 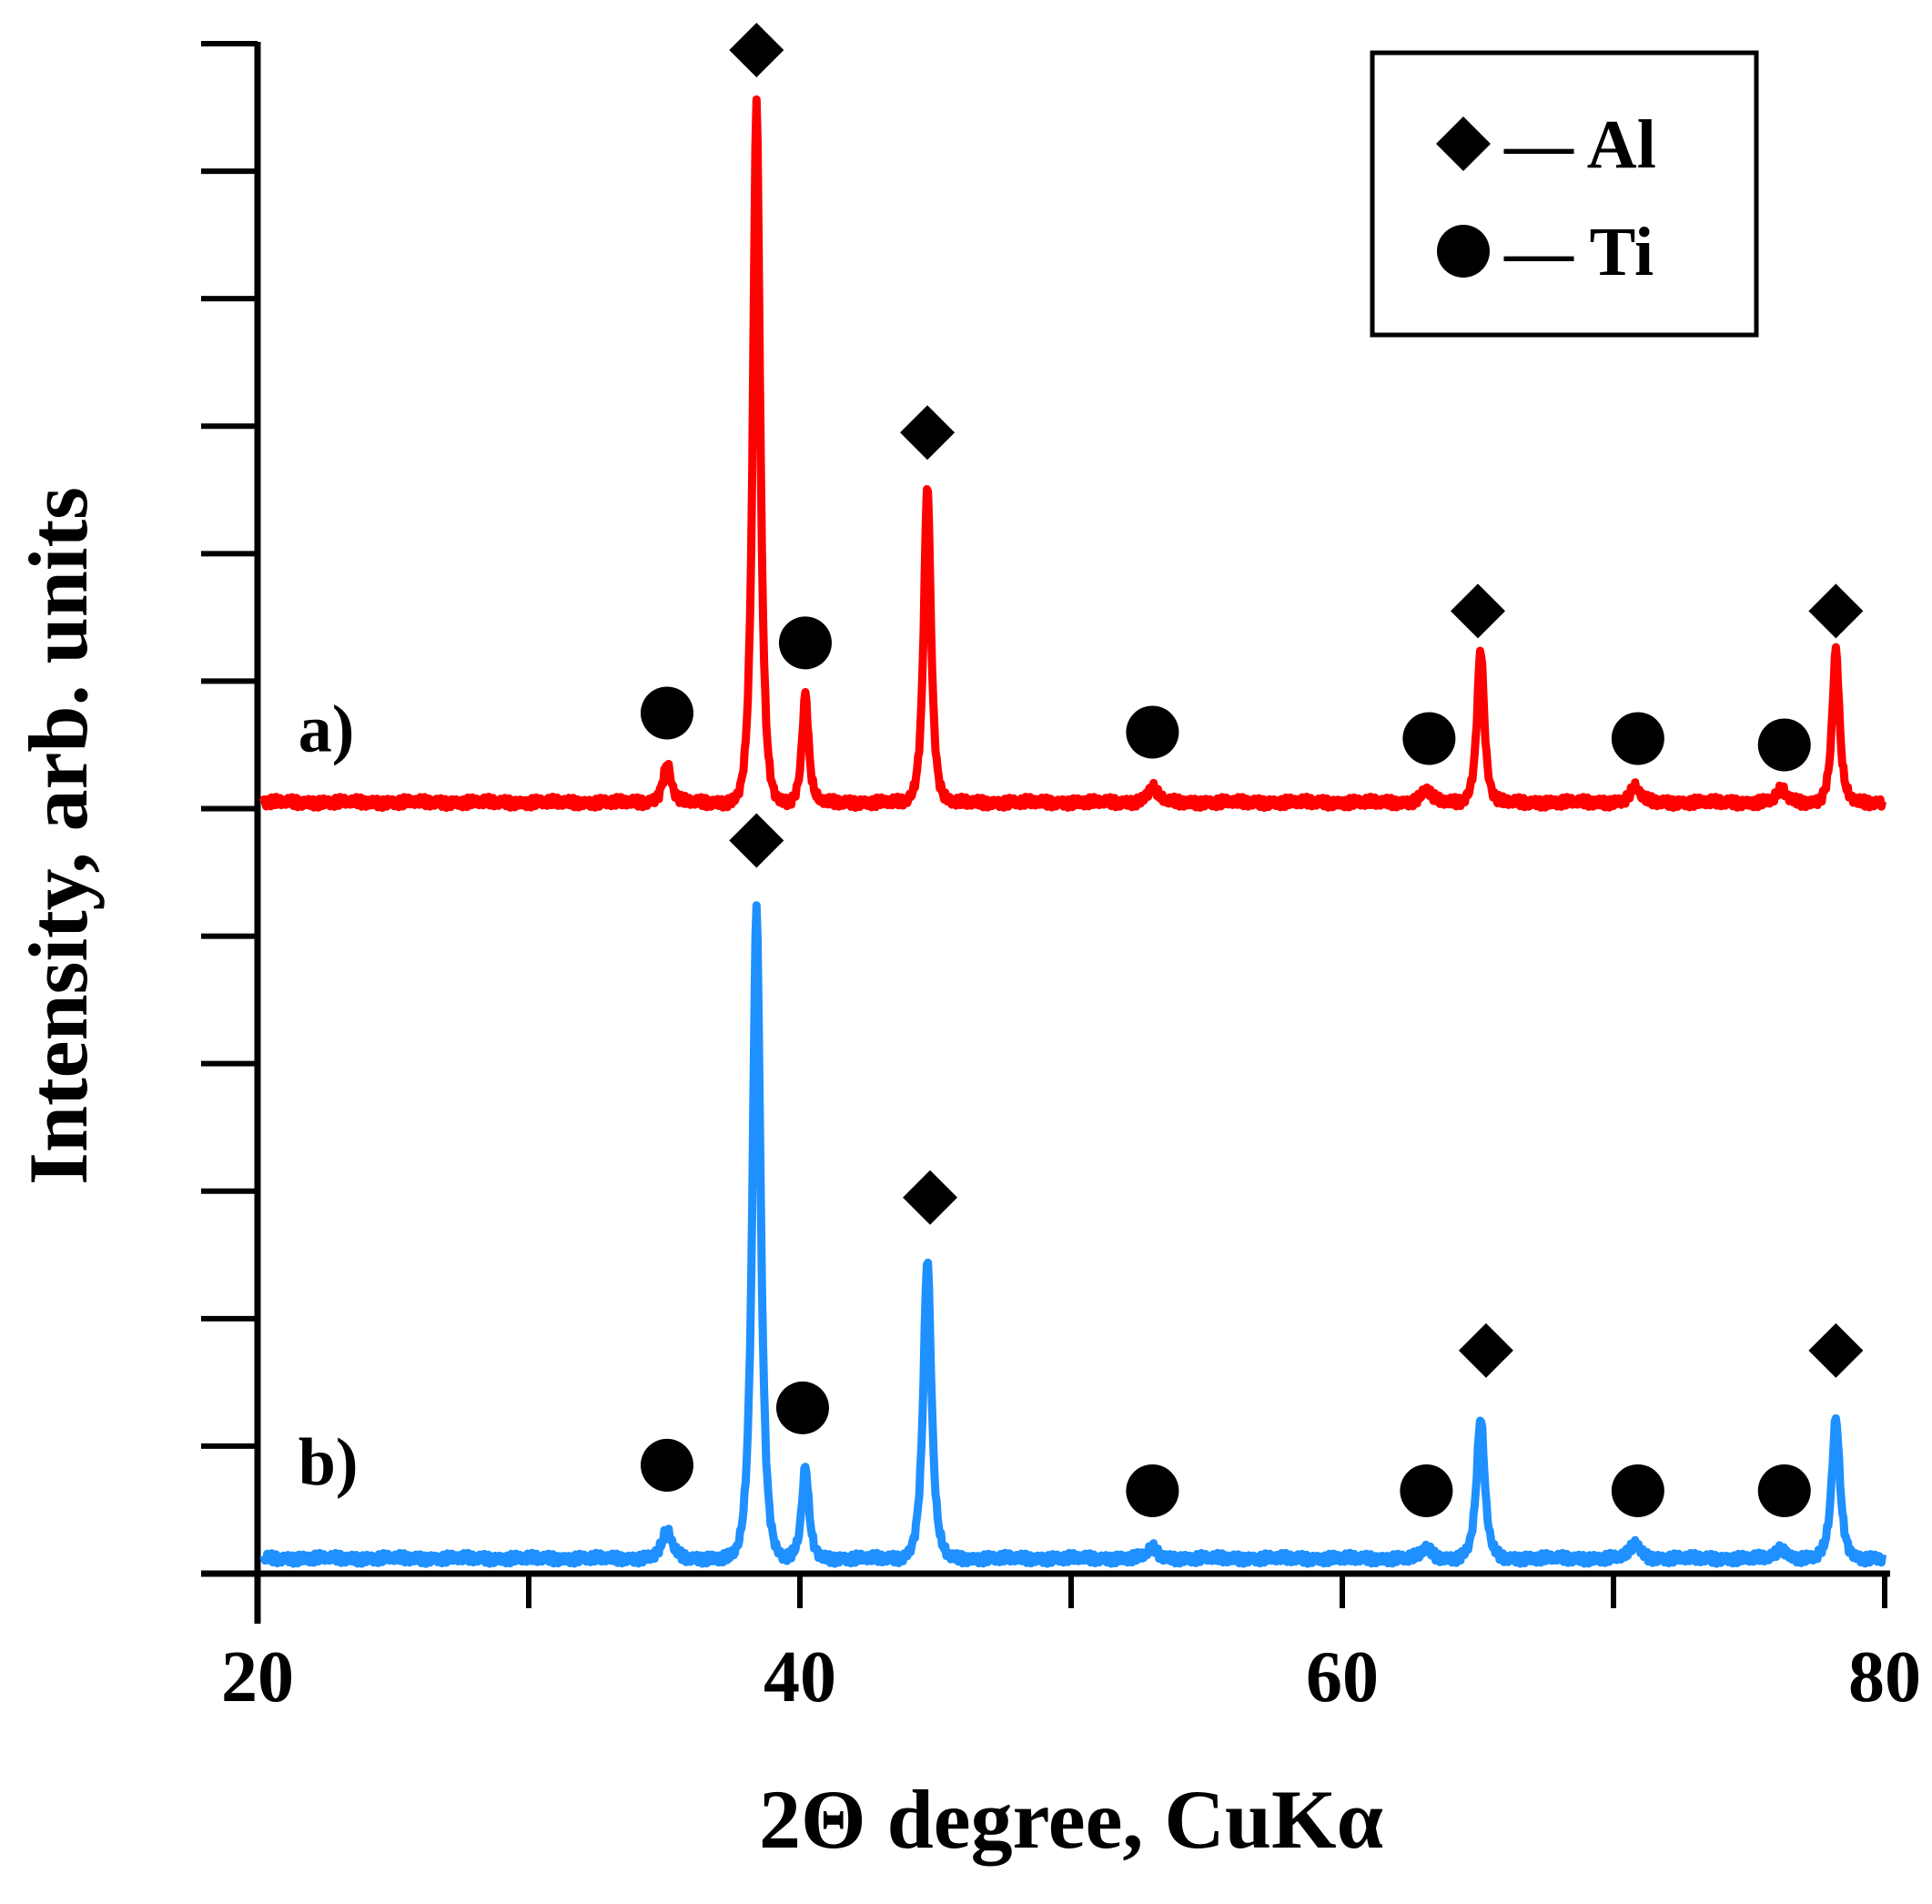 I want to click on series-label: b), so click(x=328, y=1462).